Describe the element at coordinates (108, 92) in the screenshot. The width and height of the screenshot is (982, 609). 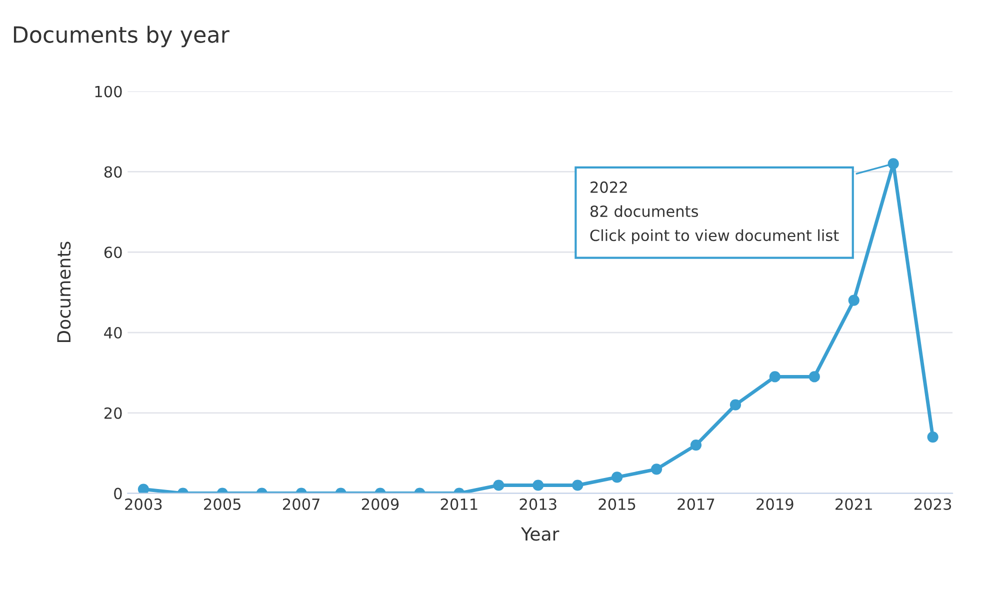
I see `y-tick-label: 100` at that location.